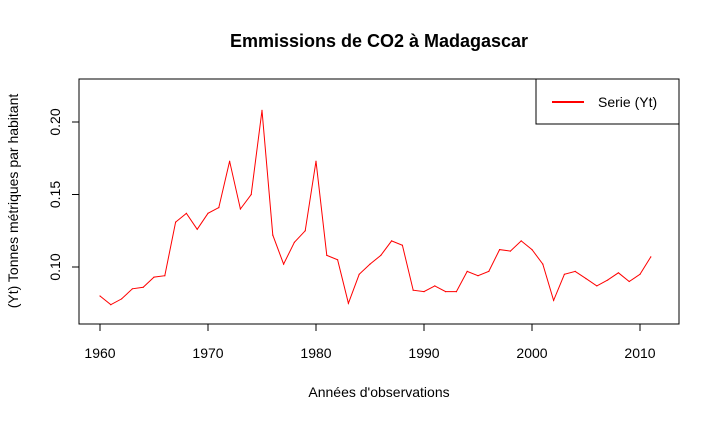 This screenshot has width=720, height=421. Describe the element at coordinates (423, 353) in the screenshot. I see `x-tick-label: 1990` at that location.